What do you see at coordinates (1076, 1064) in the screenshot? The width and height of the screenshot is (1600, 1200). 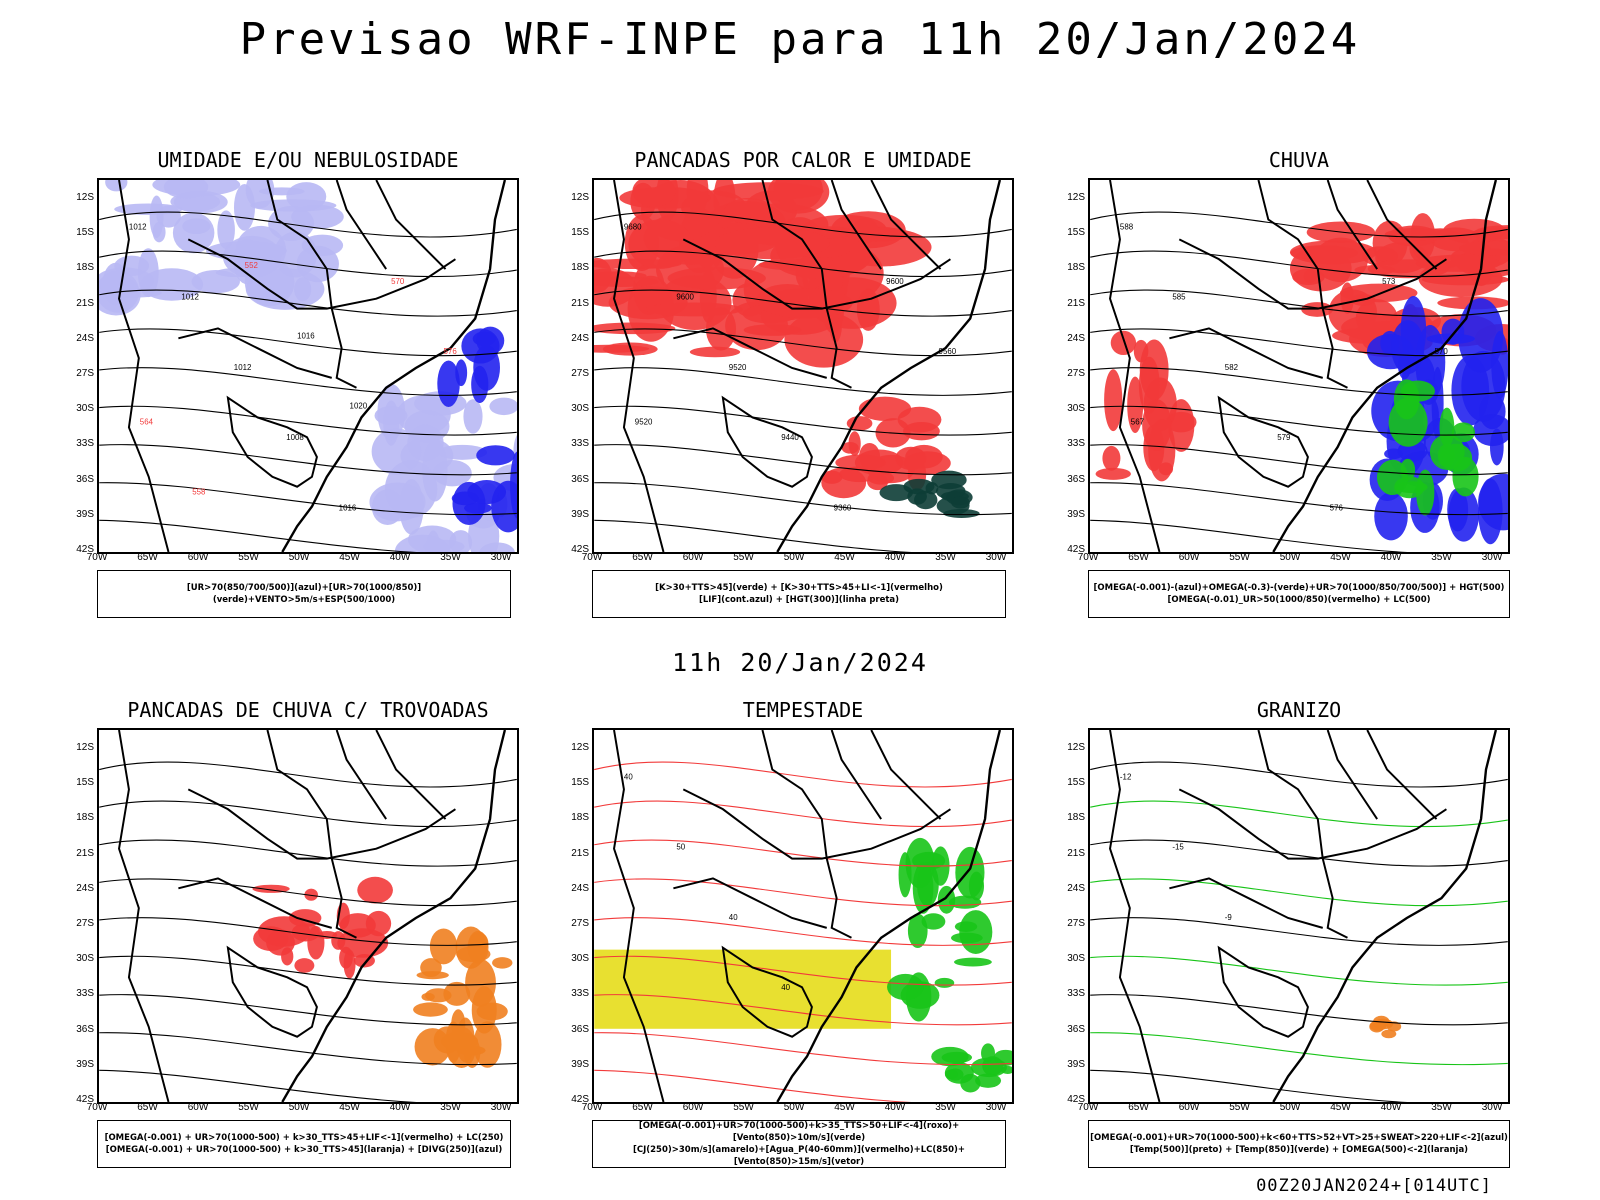 I see `latitude-label: 39S` at bounding box center [1076, 1064].